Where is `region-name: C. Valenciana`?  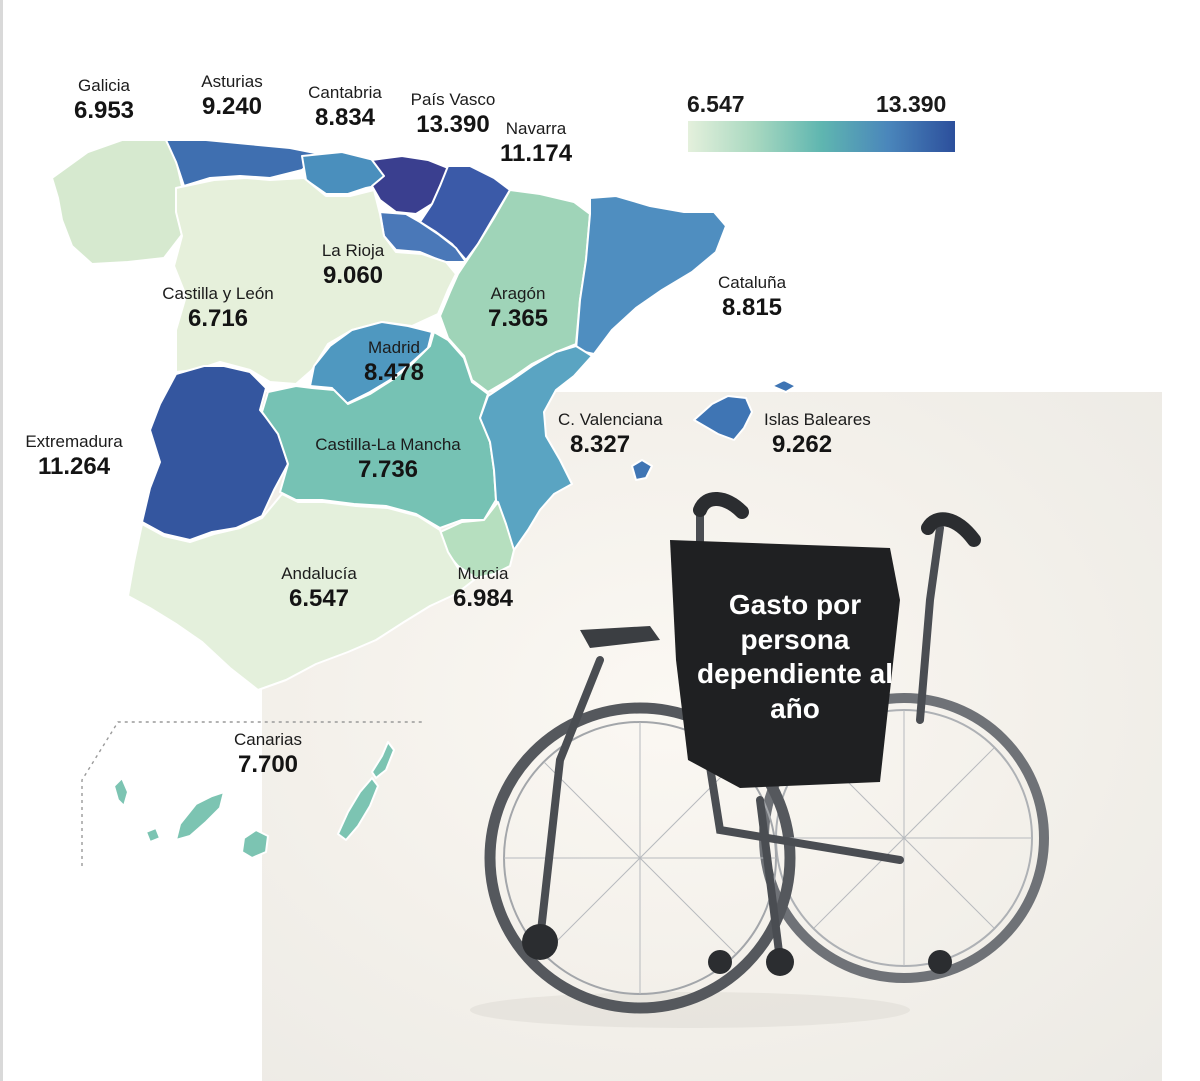 region-name: C. Valenciana is located at coordinates (610, 419).